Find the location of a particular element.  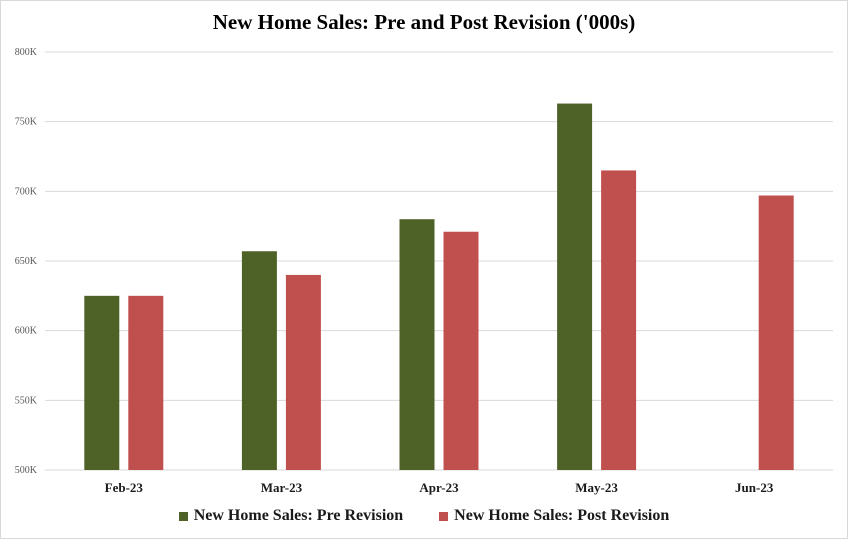

y-tick-label: 800K is located at coordinates (26, 52).